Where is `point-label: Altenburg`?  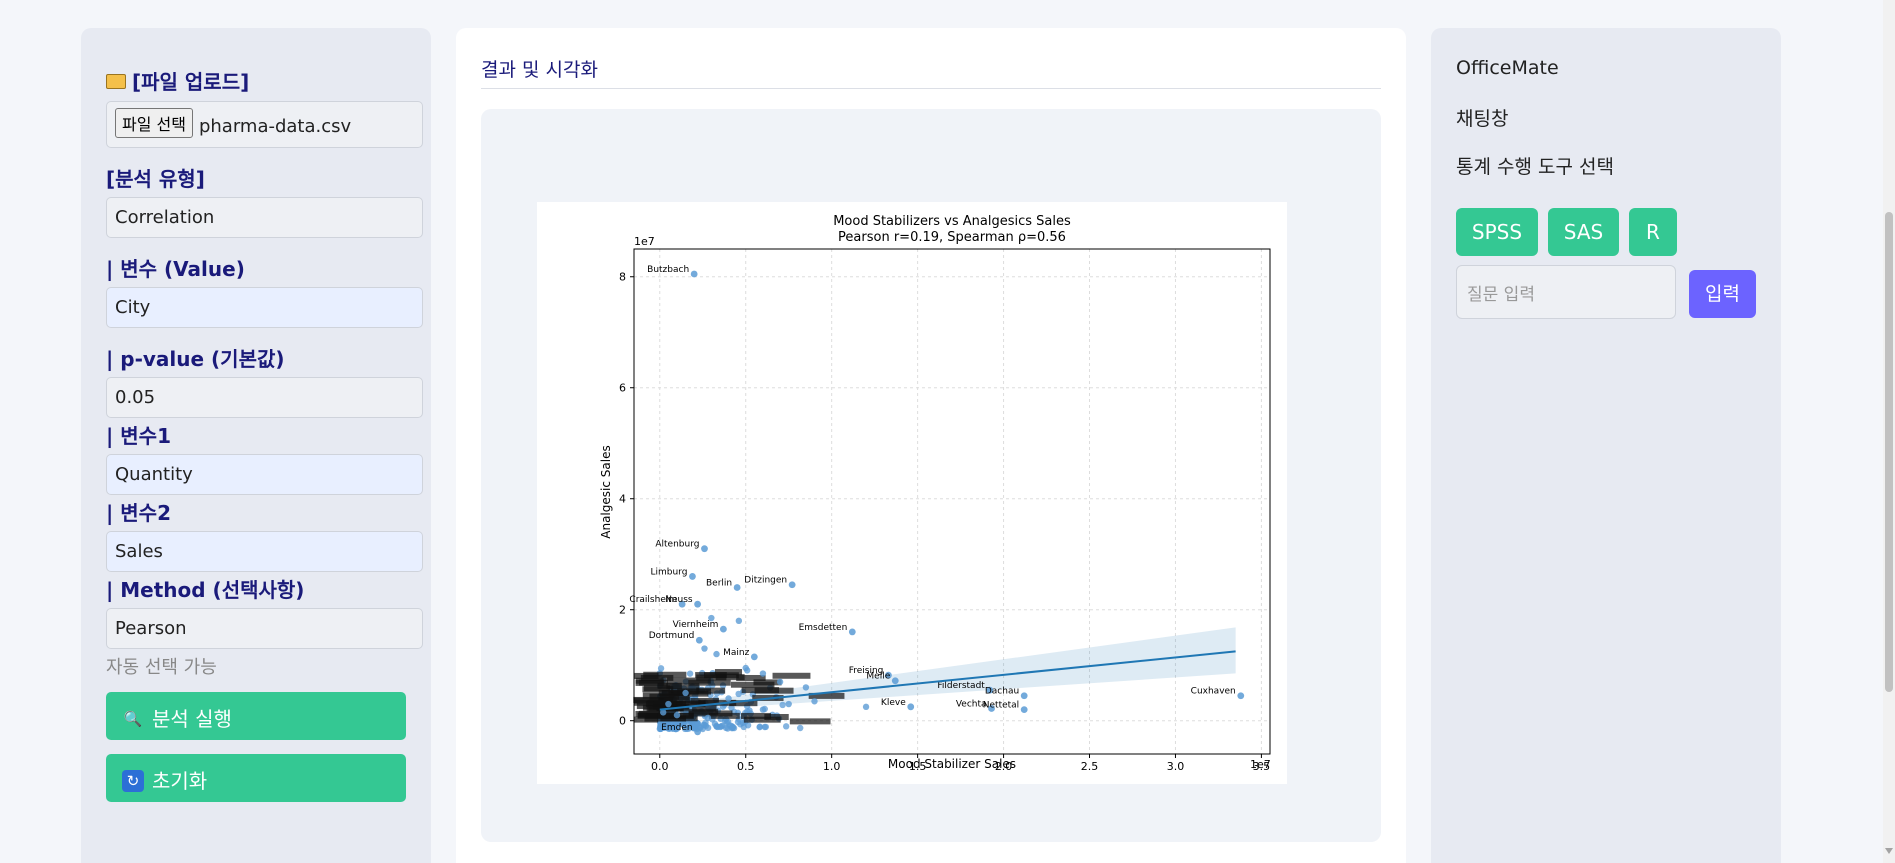
point-label: Altenburg is located at coordinates (677, 545).